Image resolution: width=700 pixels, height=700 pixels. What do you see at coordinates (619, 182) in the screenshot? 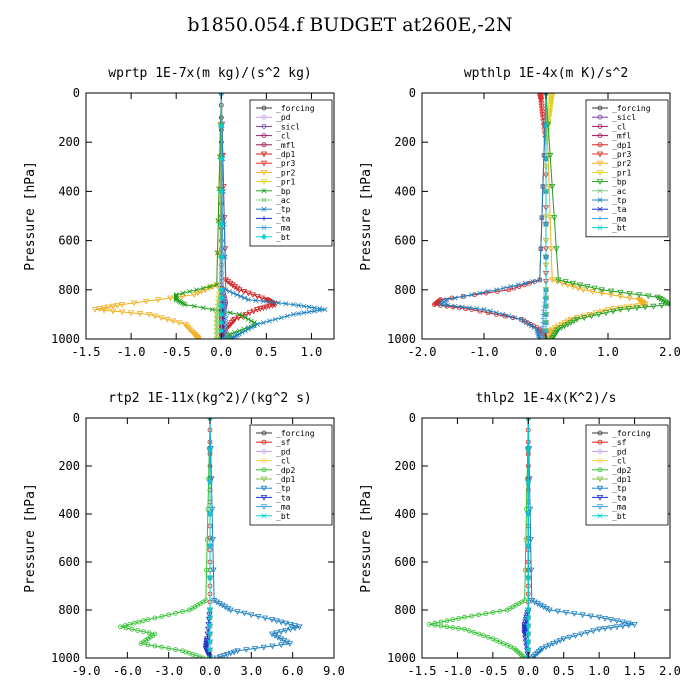
I see `legend-label: _bp` at bounding box center [619, 182].